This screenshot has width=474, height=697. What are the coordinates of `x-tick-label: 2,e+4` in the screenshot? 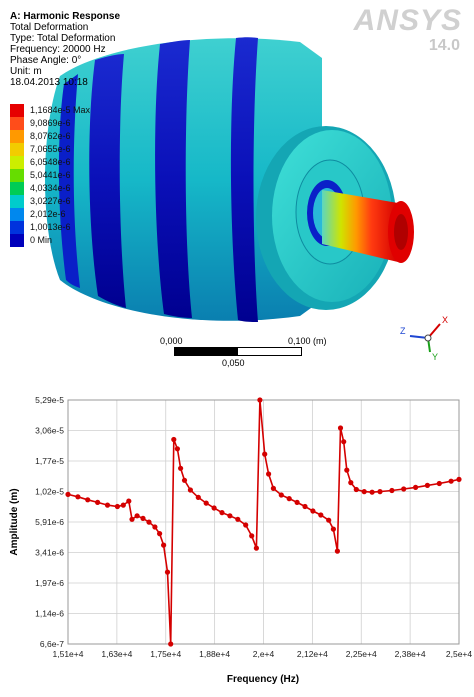 It's located at (264, 654).